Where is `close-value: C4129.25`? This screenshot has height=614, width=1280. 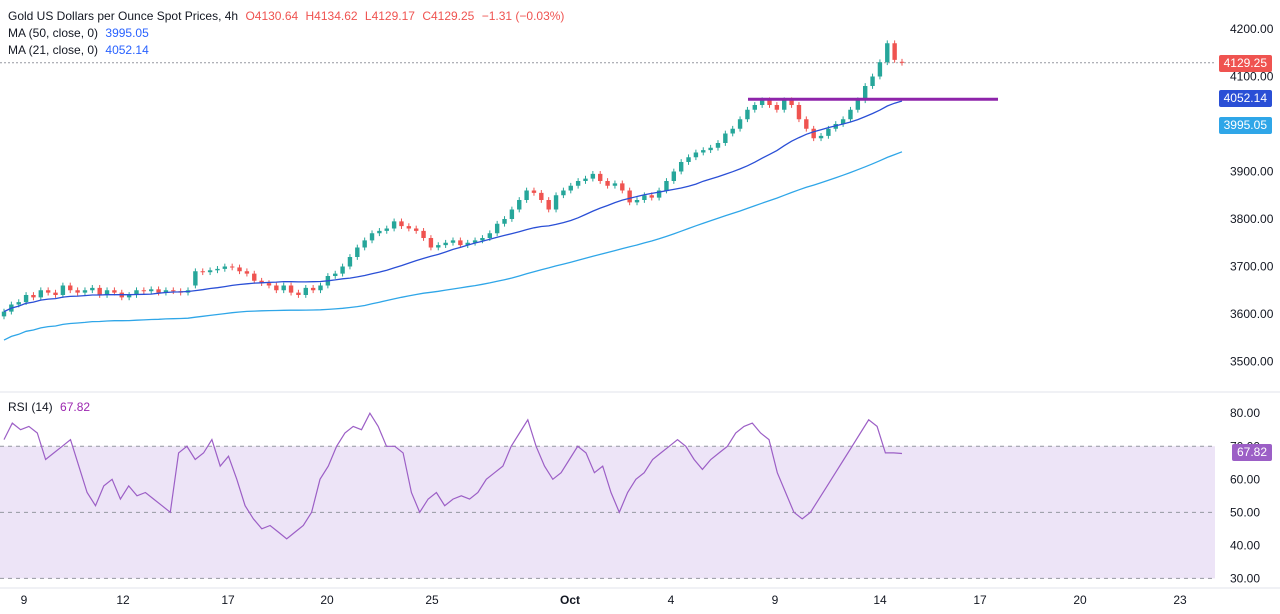 close-value: C4129.25 is located at coordinates (448, 16).